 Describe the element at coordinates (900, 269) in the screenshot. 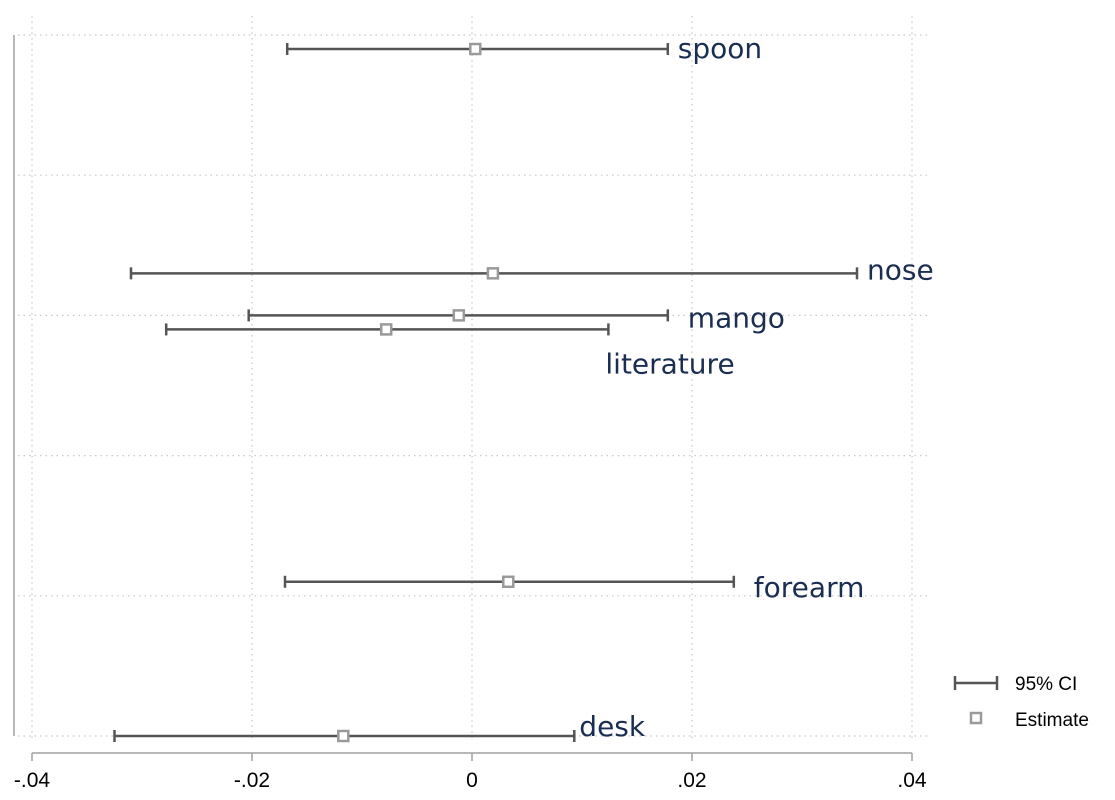

I see `point-label-nose: nose` at that location.